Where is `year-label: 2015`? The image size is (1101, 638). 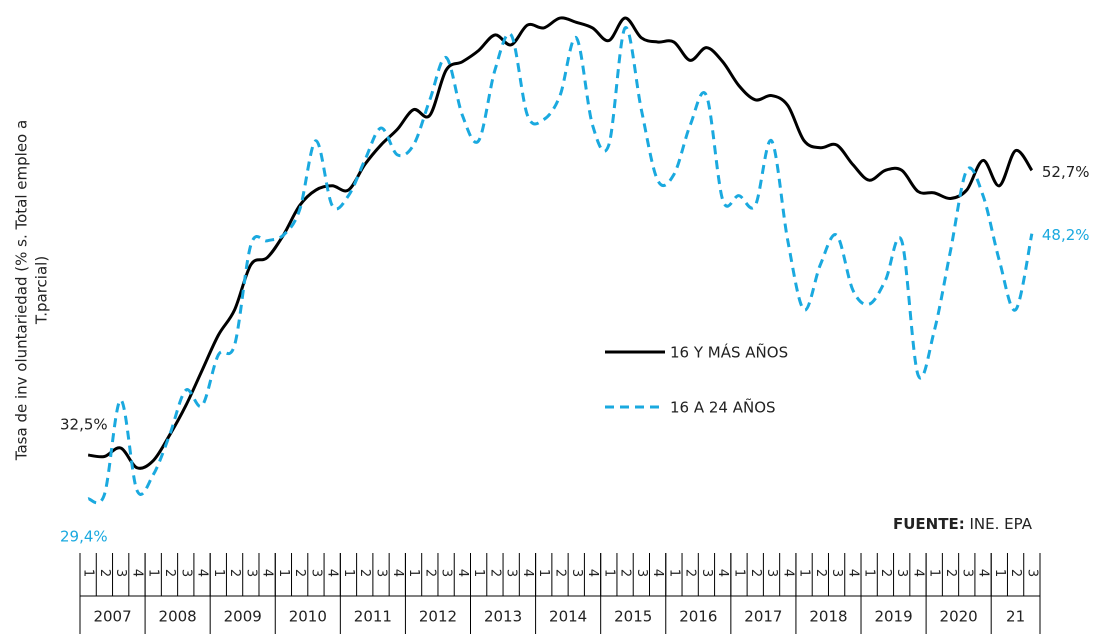
year-label: 2015 is located at coordinates (633, 617).